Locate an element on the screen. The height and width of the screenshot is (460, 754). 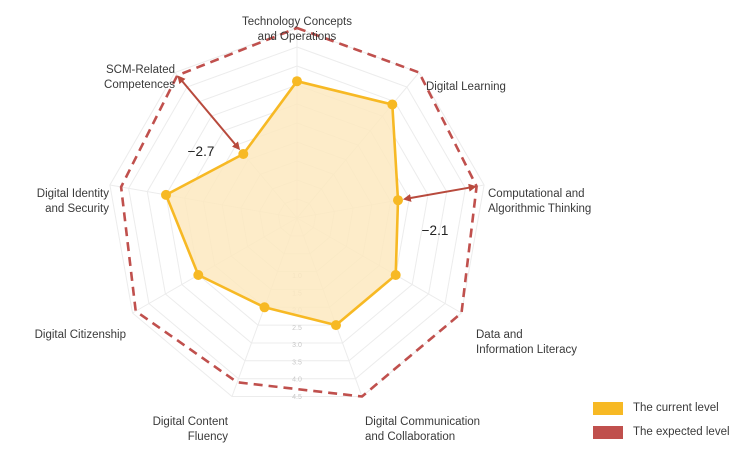
axis-label: Digital Communication and Collaboration is located at coordinates (422, 429).